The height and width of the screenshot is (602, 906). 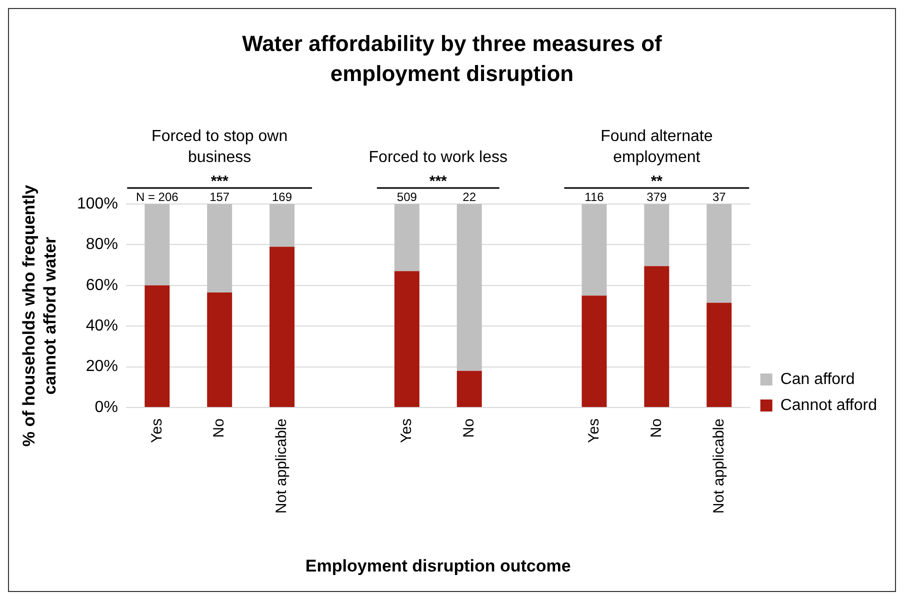 What do you see at coordinates (452, 58) in the screenshot?
I see `chart-title: Water affordability by three measures of employment disruption` at bounding box center [452, 58].